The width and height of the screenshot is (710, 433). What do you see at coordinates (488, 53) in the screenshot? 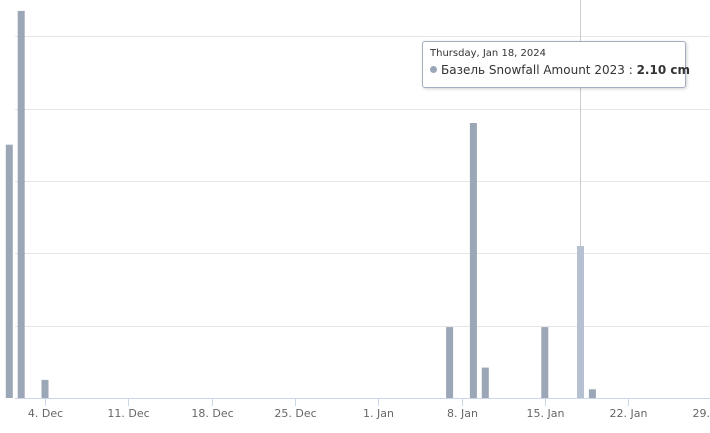
I see `tooltip-date: Thursday, Jan 18, 2024` at bounding box center [488, 53].